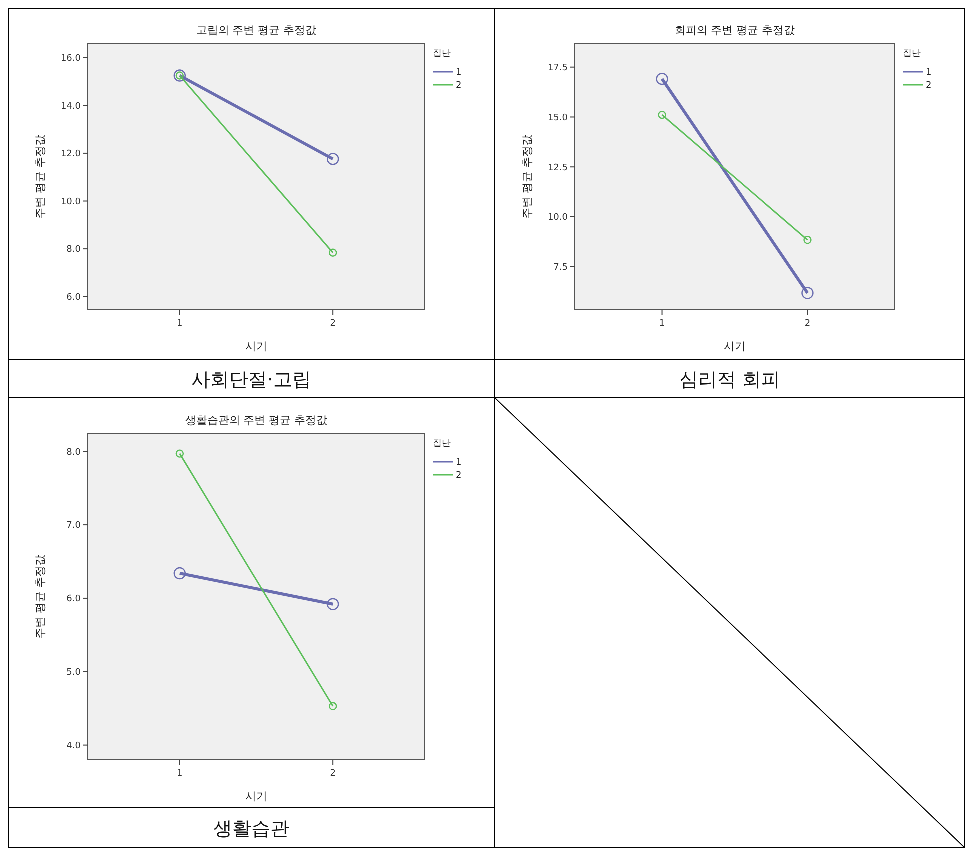  I want to click on y-tick-label: 5.0, so click(74, 673).